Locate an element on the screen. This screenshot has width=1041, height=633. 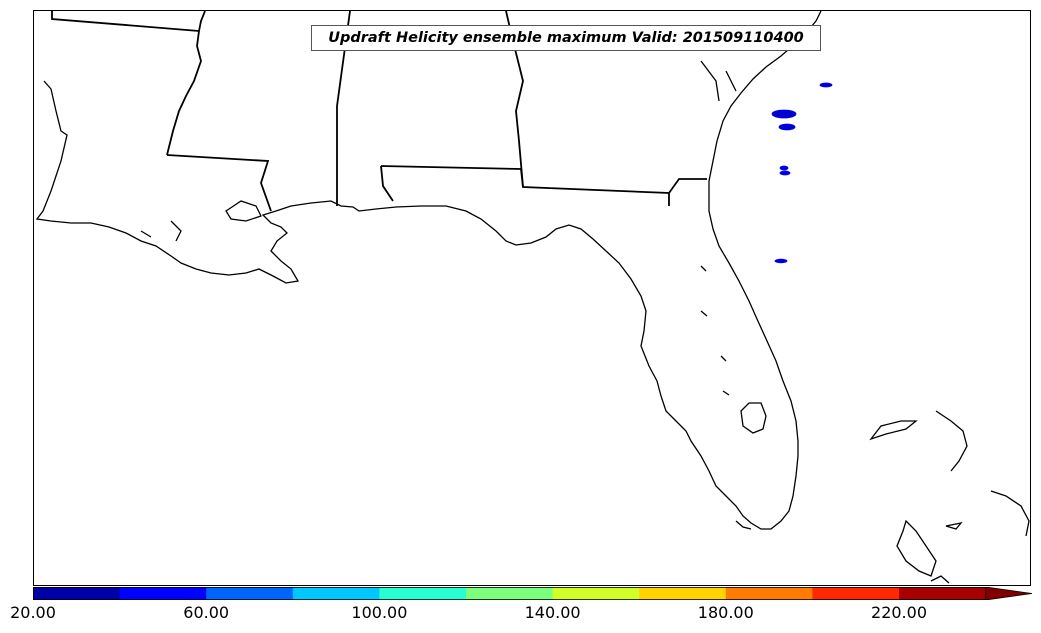
border-louisiana-mississippi is located at coordinates (219, 183).